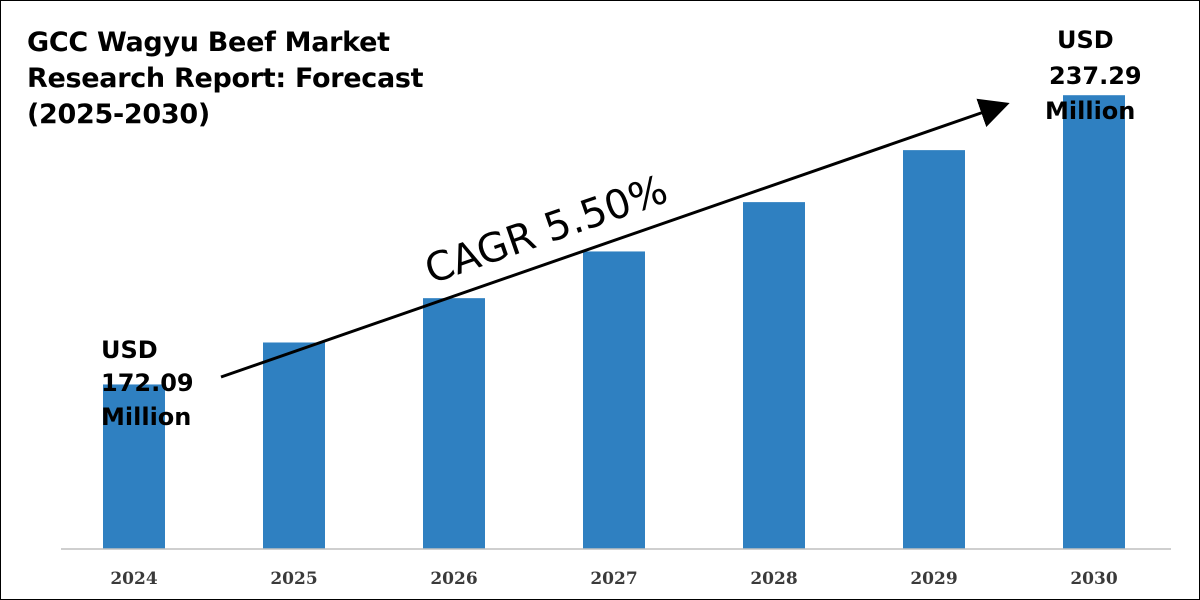 This screenshot has height=600, width=1200. I want to click on bar-2030, so click(1094, 322).